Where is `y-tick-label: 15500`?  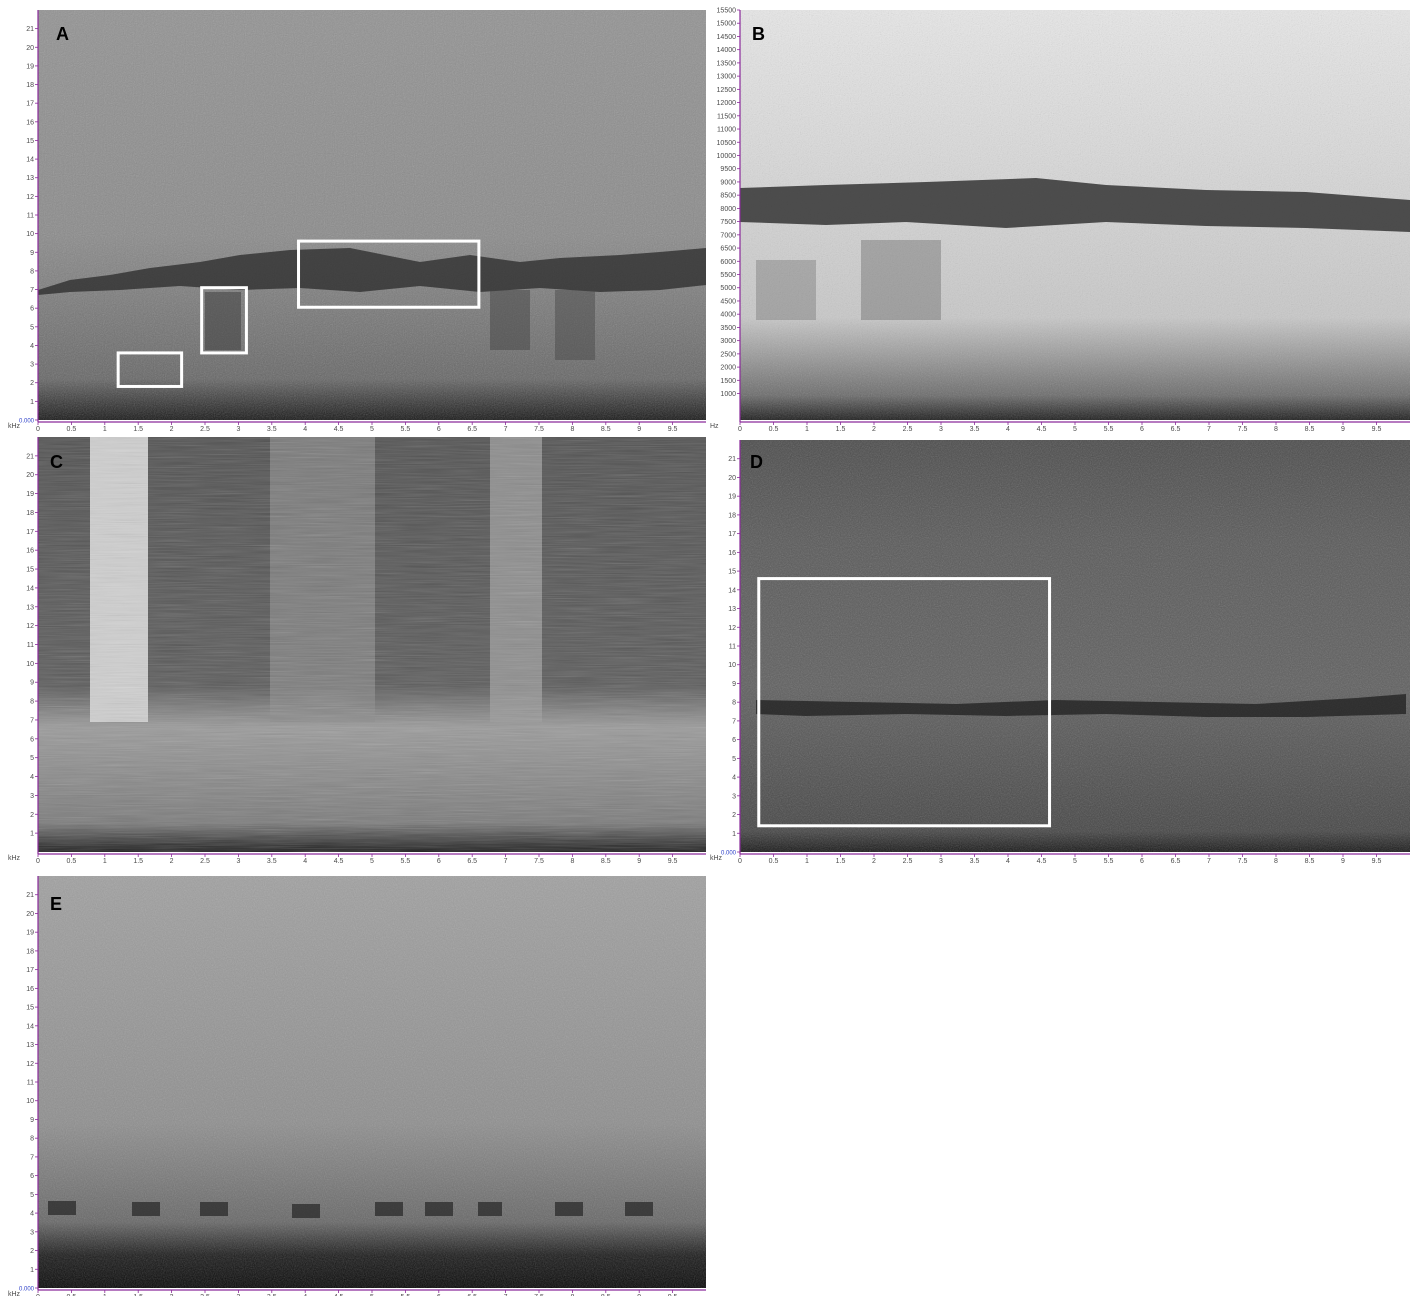
y-tick-label: 15500 is located at coordinates (727, 11).